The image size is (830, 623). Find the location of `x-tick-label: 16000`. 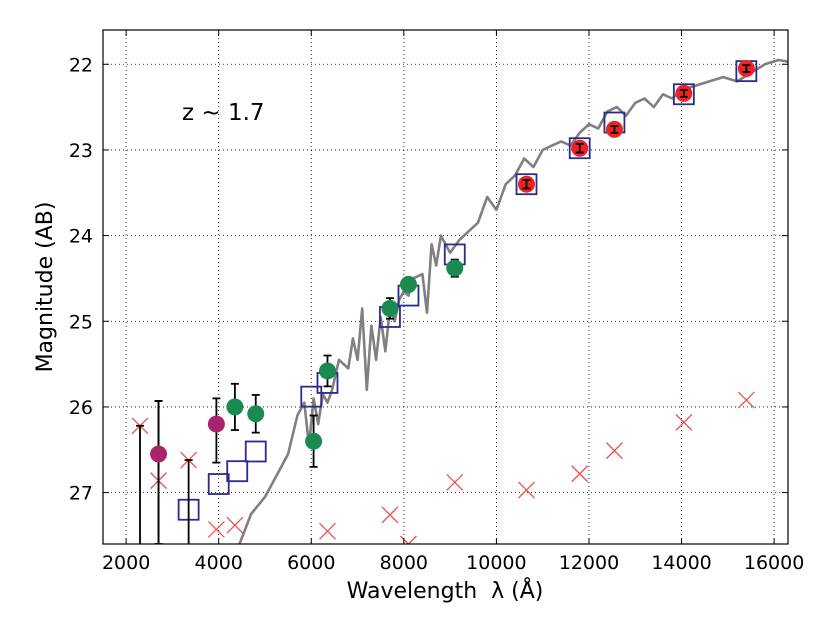

x-tick-label: 16000 is located at coordinates (774, 563).